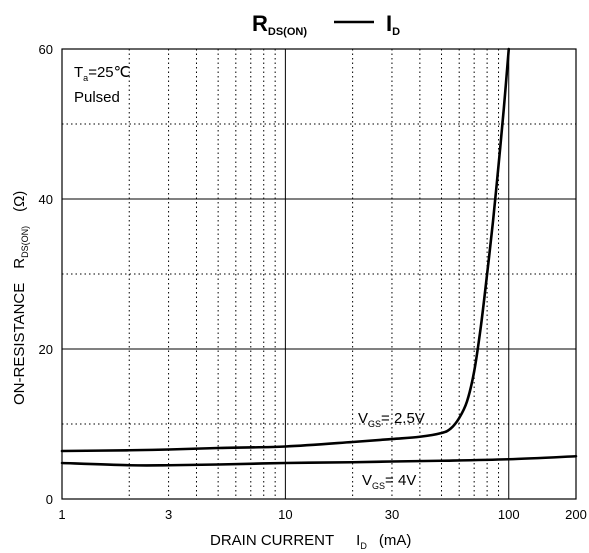  What do you see at coordinates (285, 514) in the screenshot?
I see `x-tick-label-10: 10` at bounding box center [285, 514].